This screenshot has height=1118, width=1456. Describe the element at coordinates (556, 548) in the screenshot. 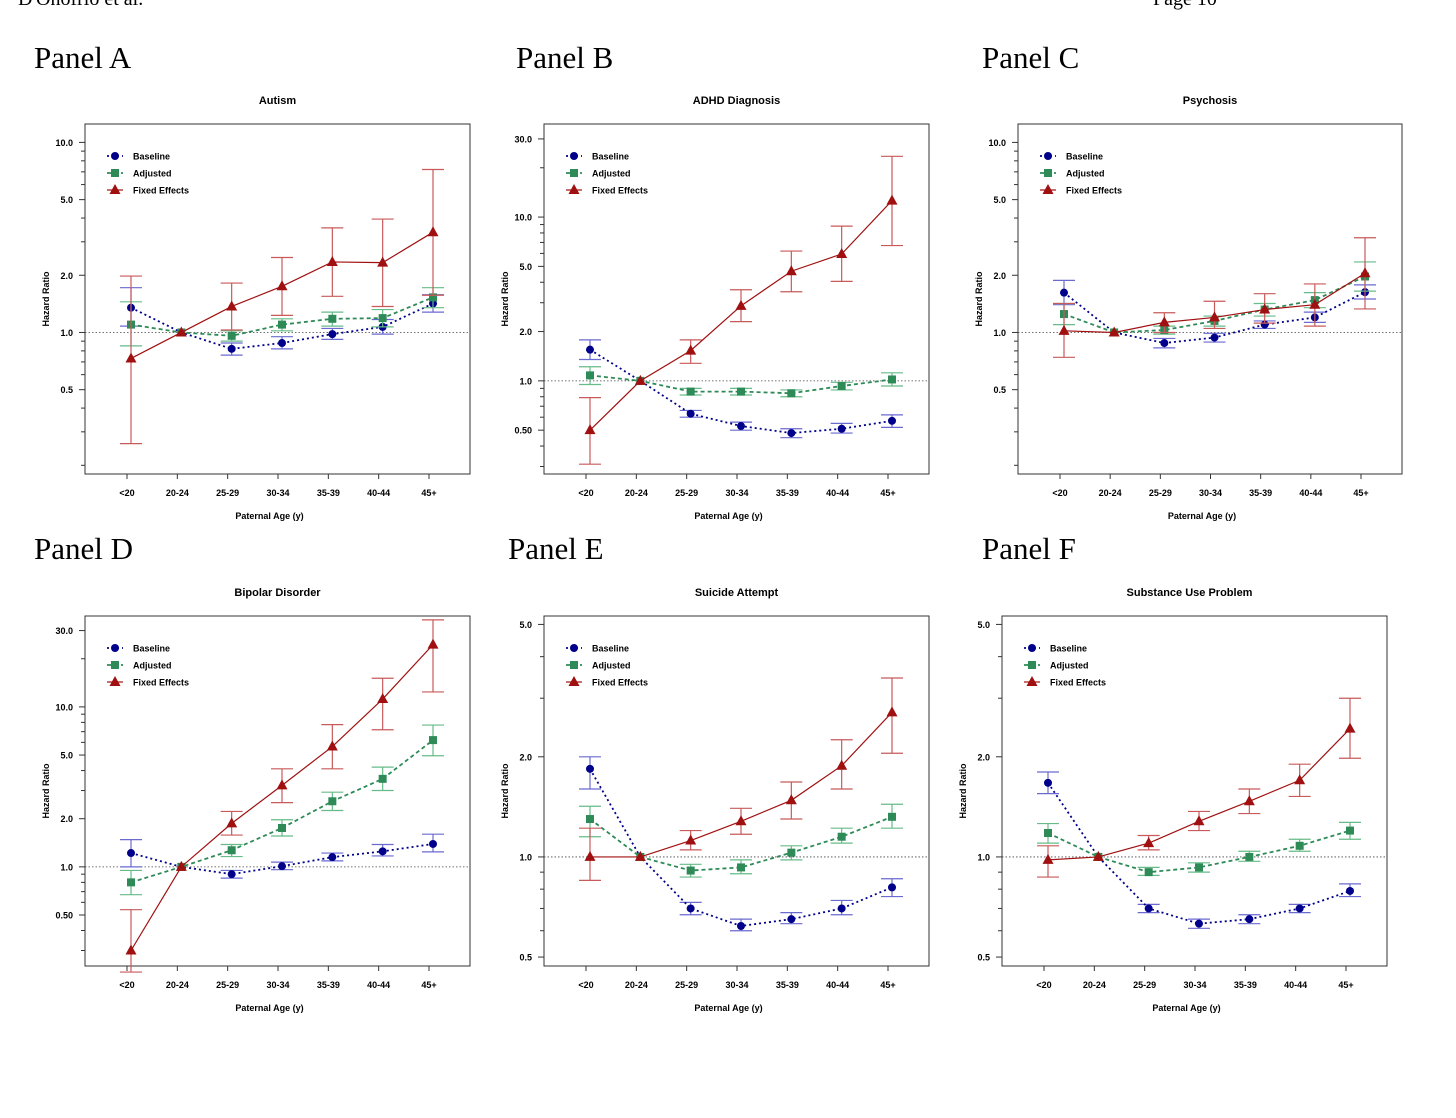

I see `panel-e-label: Panel E` at that location.